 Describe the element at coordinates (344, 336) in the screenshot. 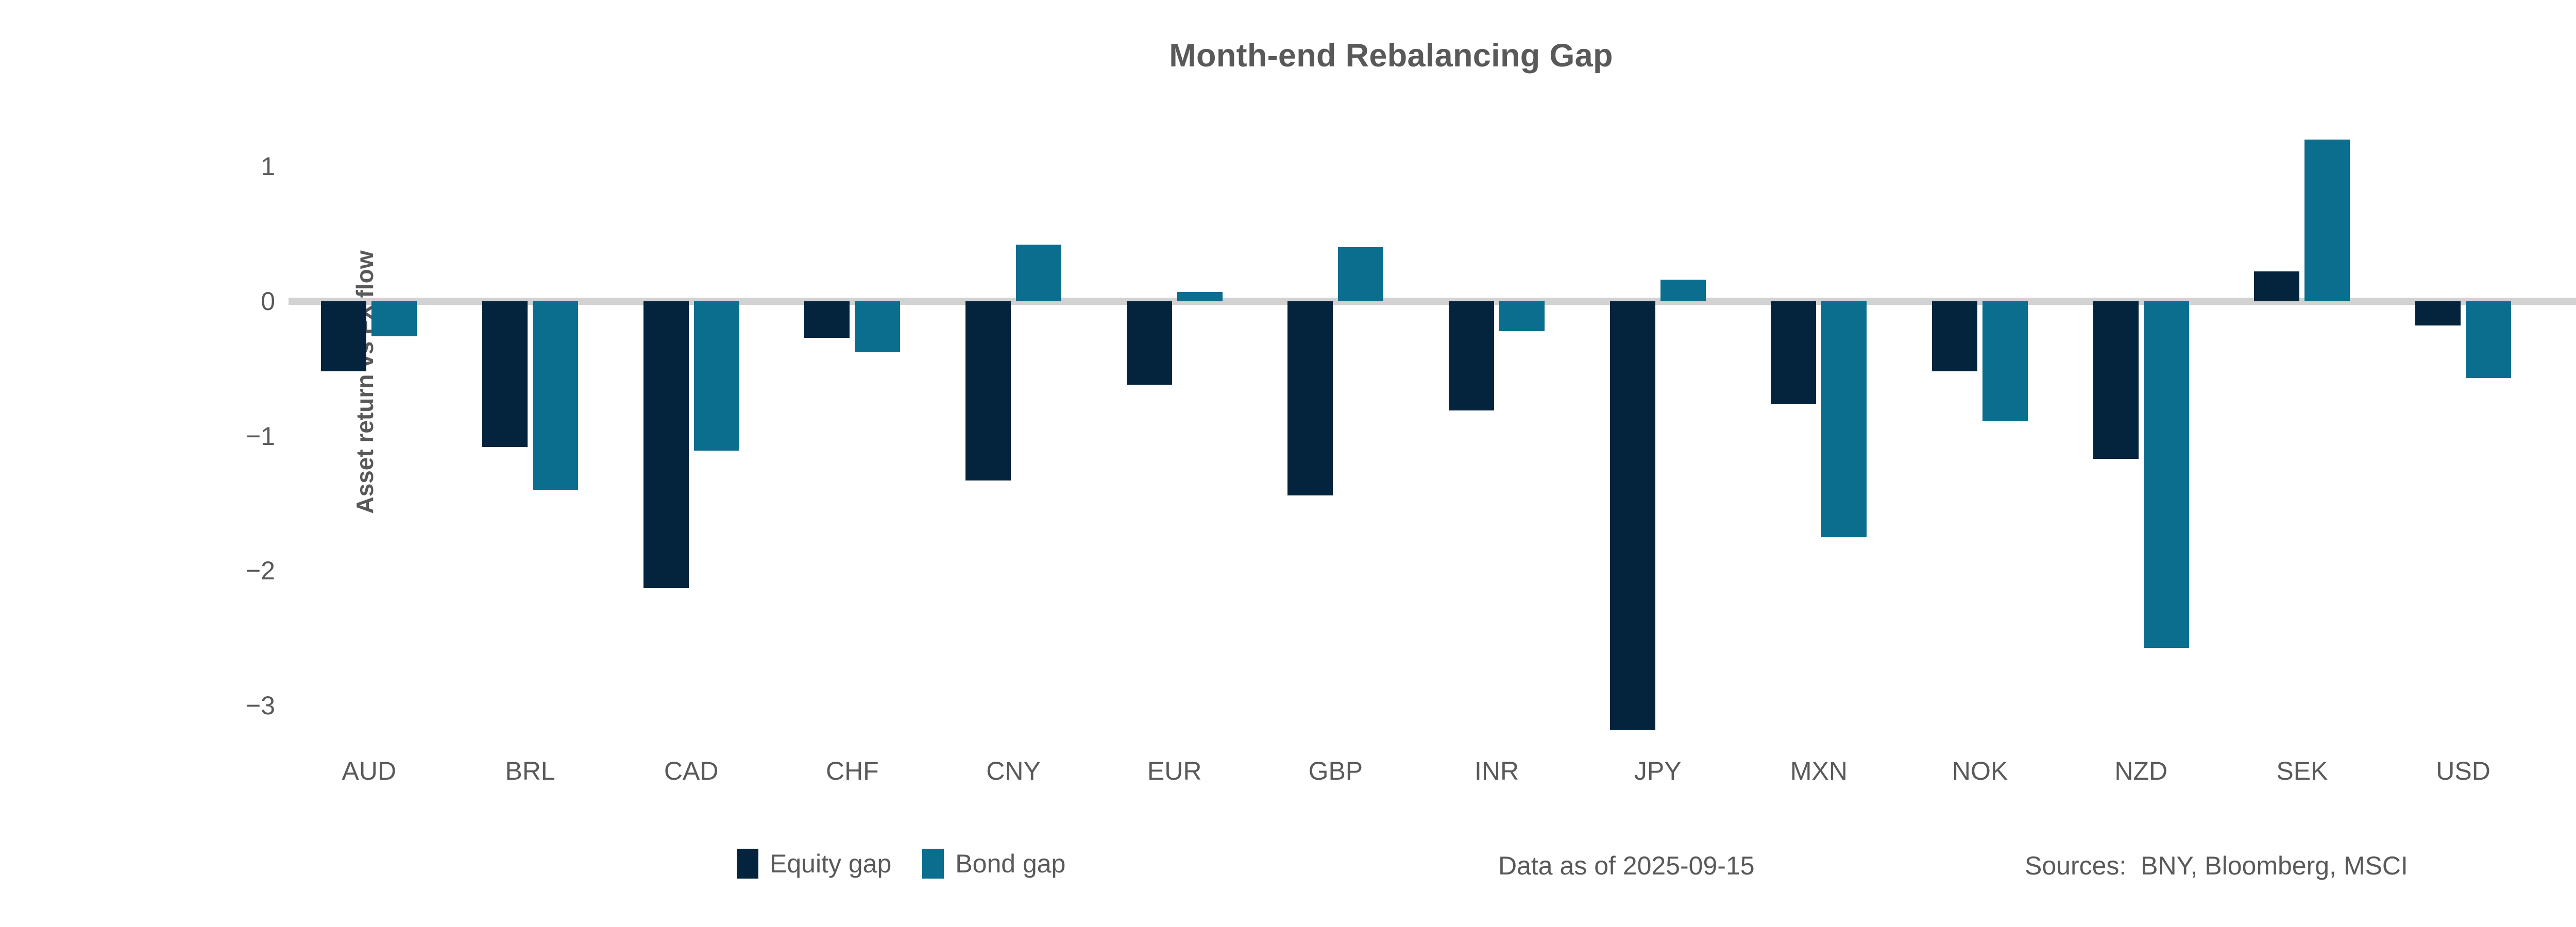

I see `bar-equity-aud` at that location.